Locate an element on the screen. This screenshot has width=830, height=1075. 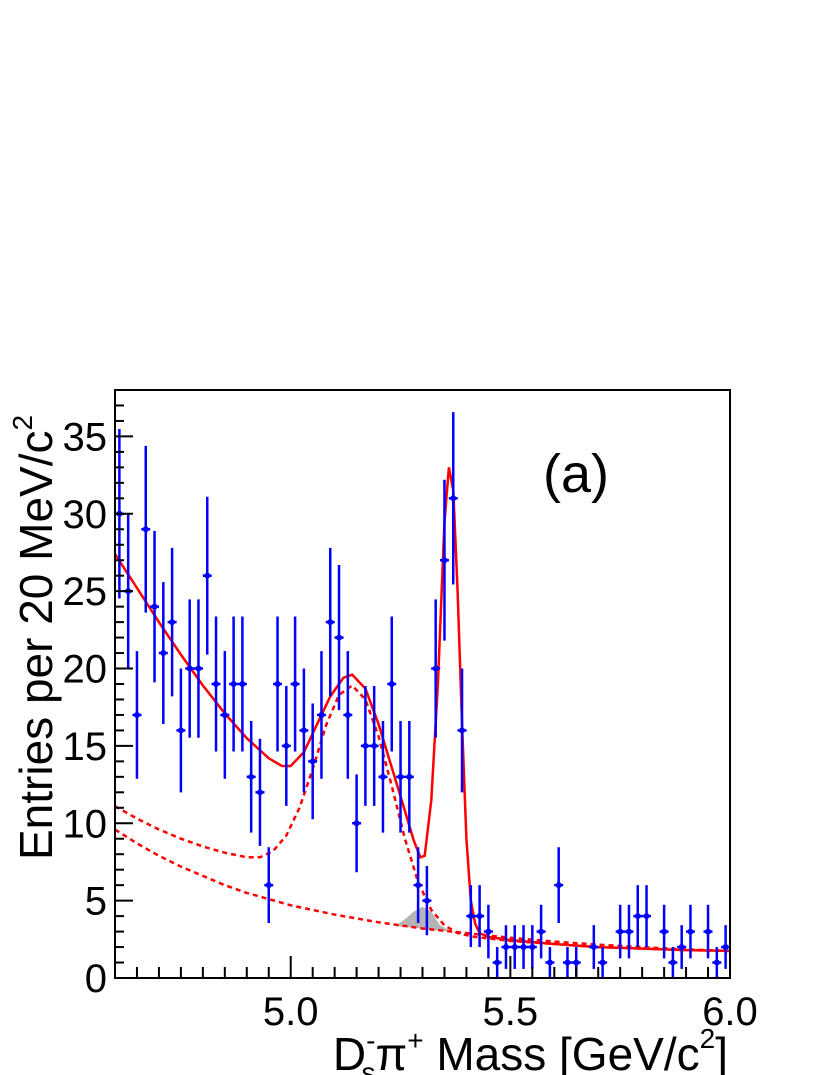
fill-layer is located at coordinates (422, 919).